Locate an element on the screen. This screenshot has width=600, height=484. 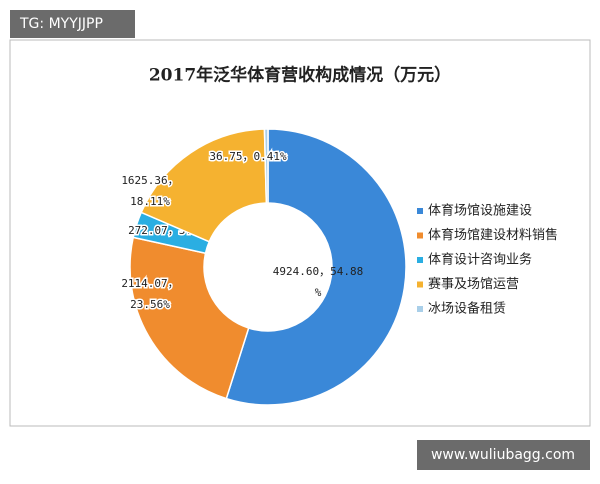
tag-box is located at coordinates (72, 24).